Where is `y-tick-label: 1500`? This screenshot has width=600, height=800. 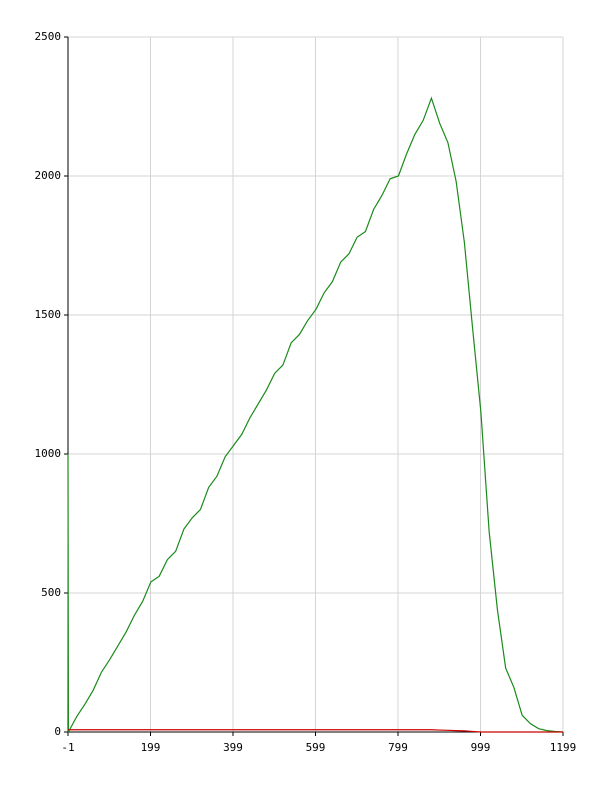 y-tick-label: 1500 is located at coordinates (48, 314).